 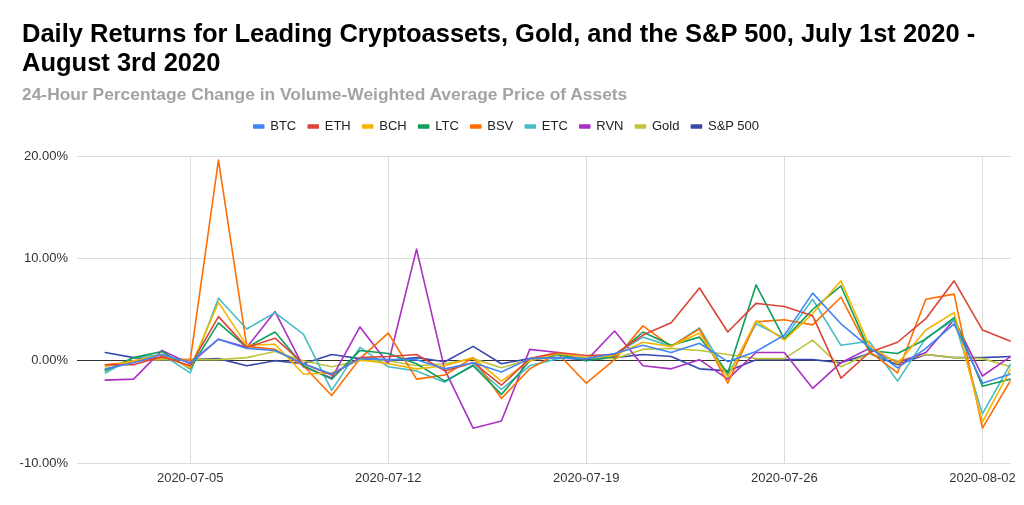 I want to click on legend-label: ETH, so click(x=337, y=126).